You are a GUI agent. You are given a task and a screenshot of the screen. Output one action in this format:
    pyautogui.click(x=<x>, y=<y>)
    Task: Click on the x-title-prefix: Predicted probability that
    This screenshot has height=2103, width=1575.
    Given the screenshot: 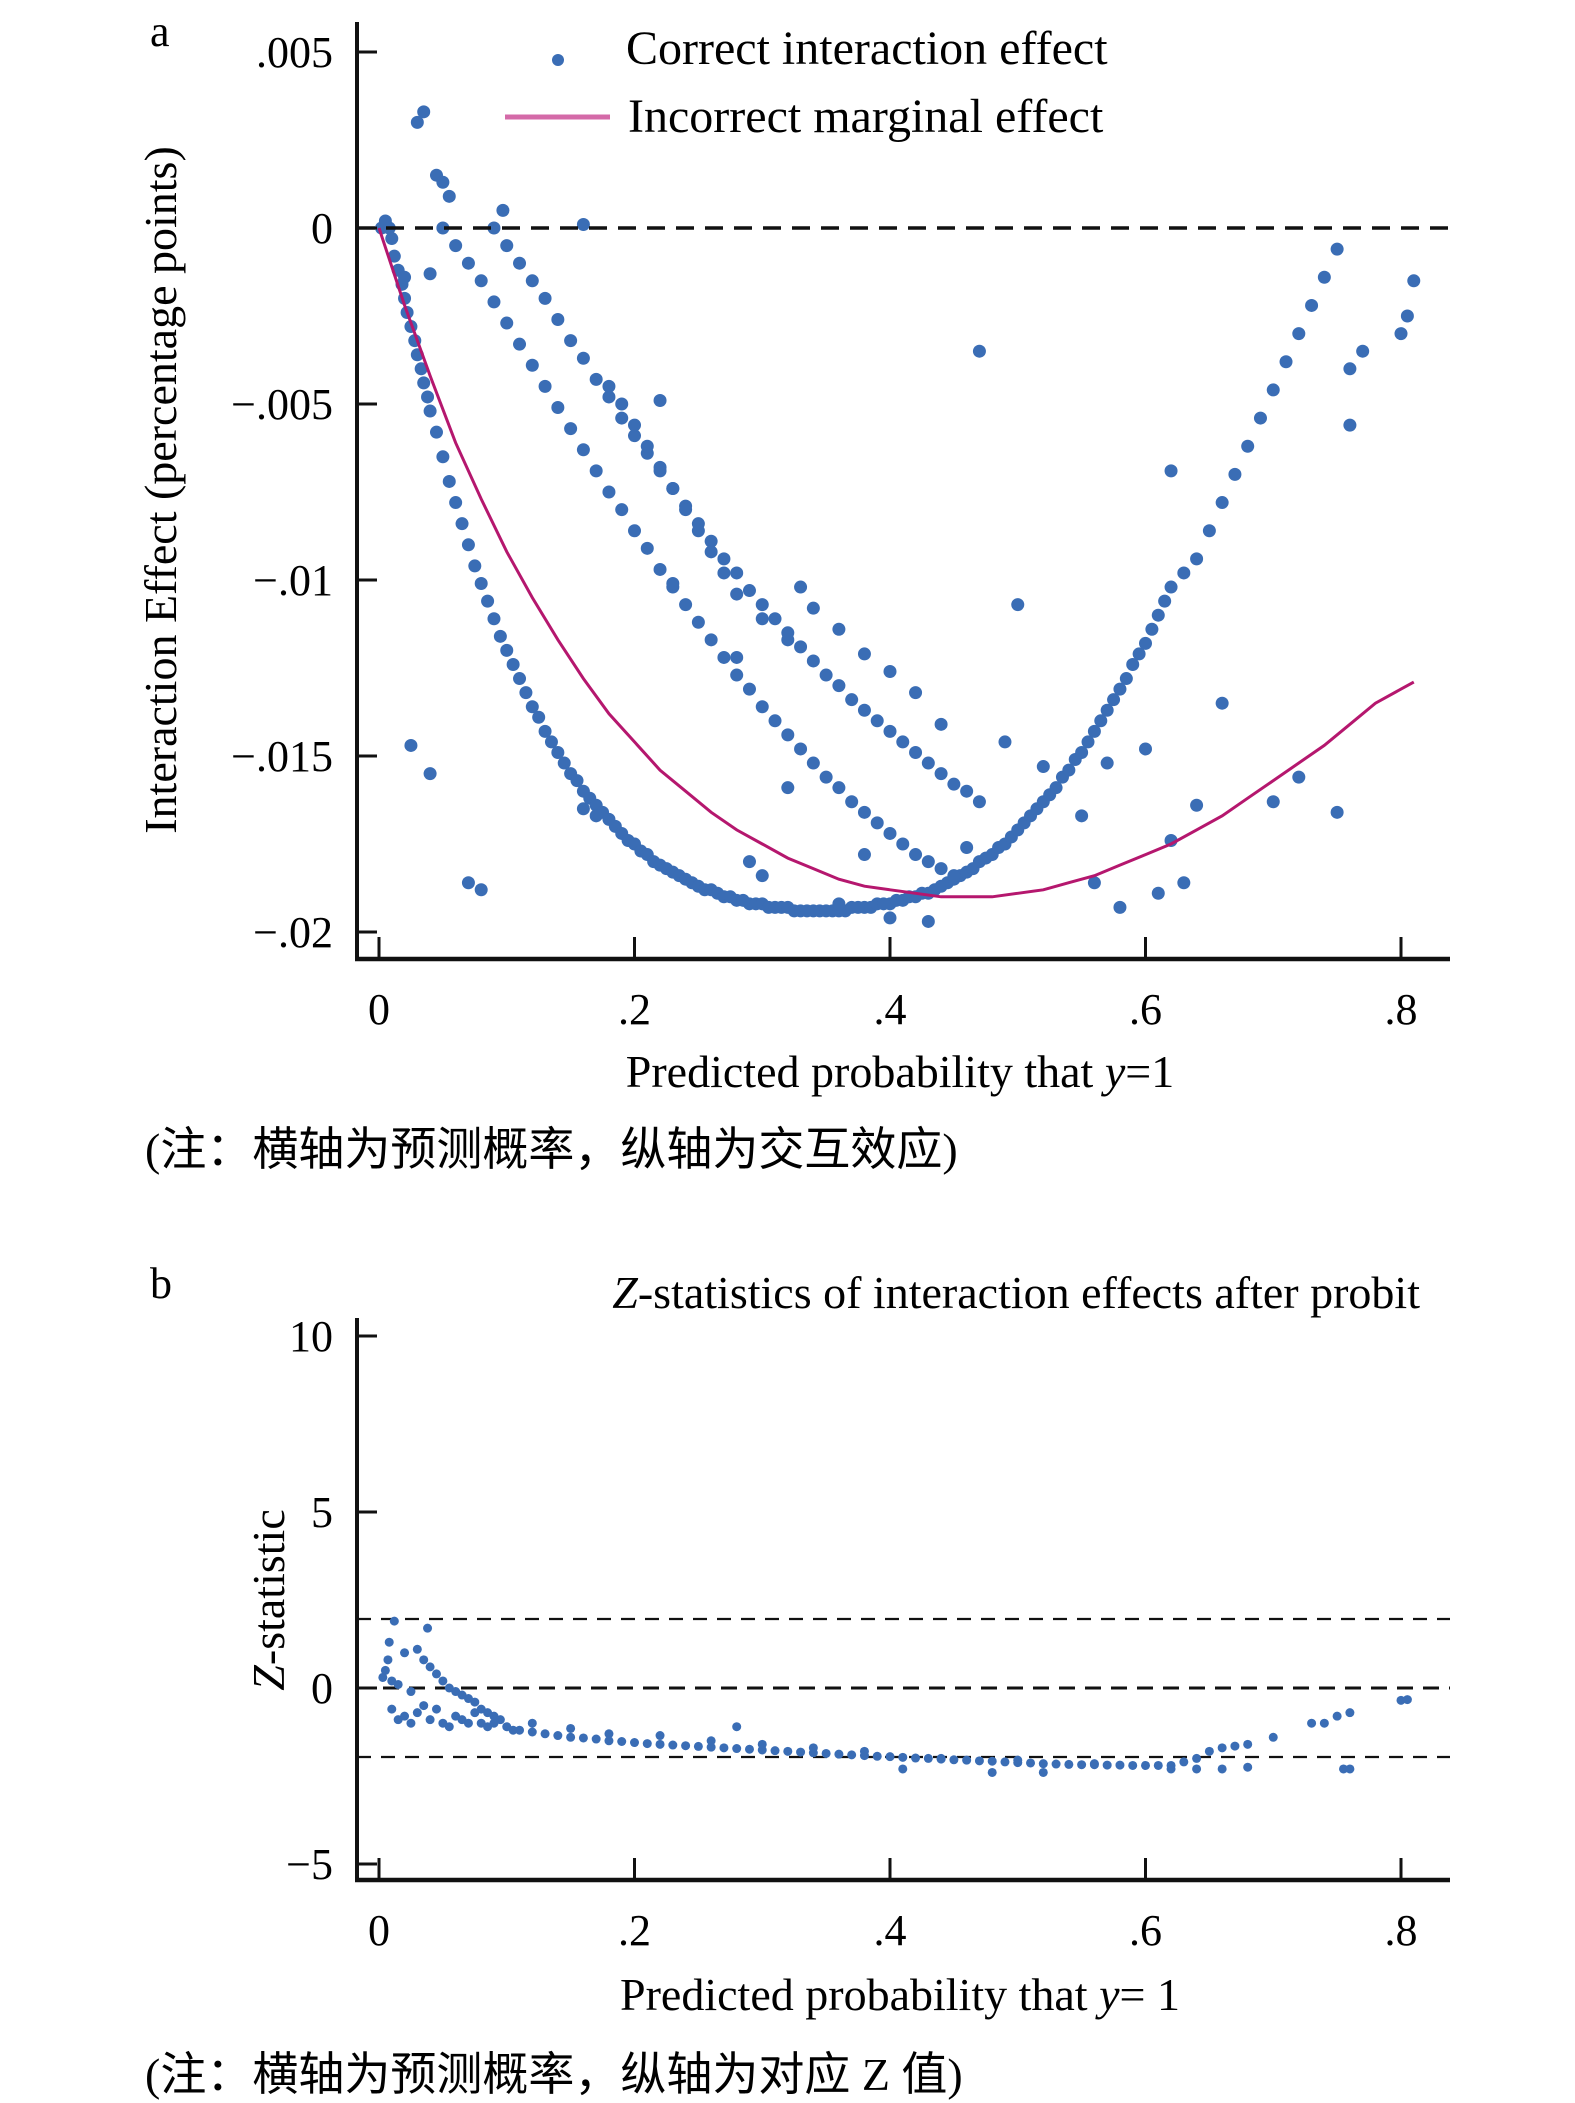 What is the action you would take?
    pyautogui.click(x=859, y=1994)
    